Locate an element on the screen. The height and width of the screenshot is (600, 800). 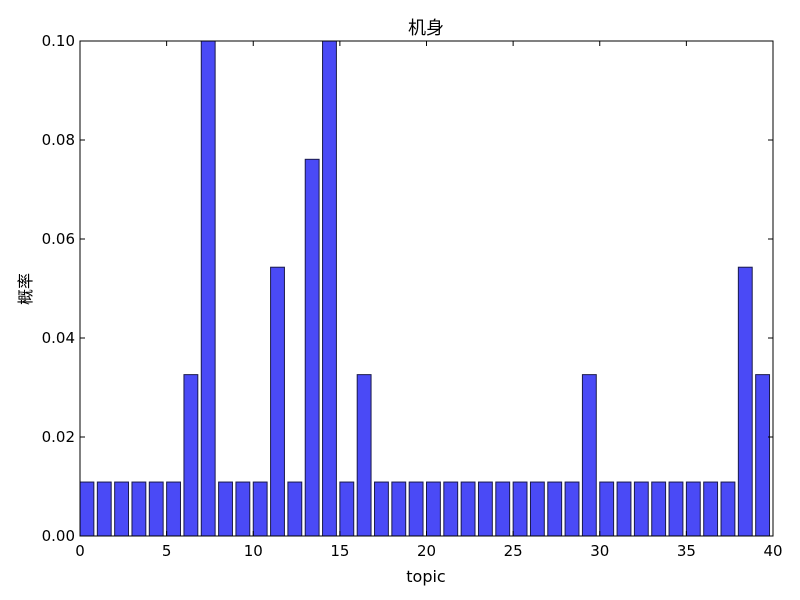
y-axis-label: 概率 is located at coordinates (25, 289).